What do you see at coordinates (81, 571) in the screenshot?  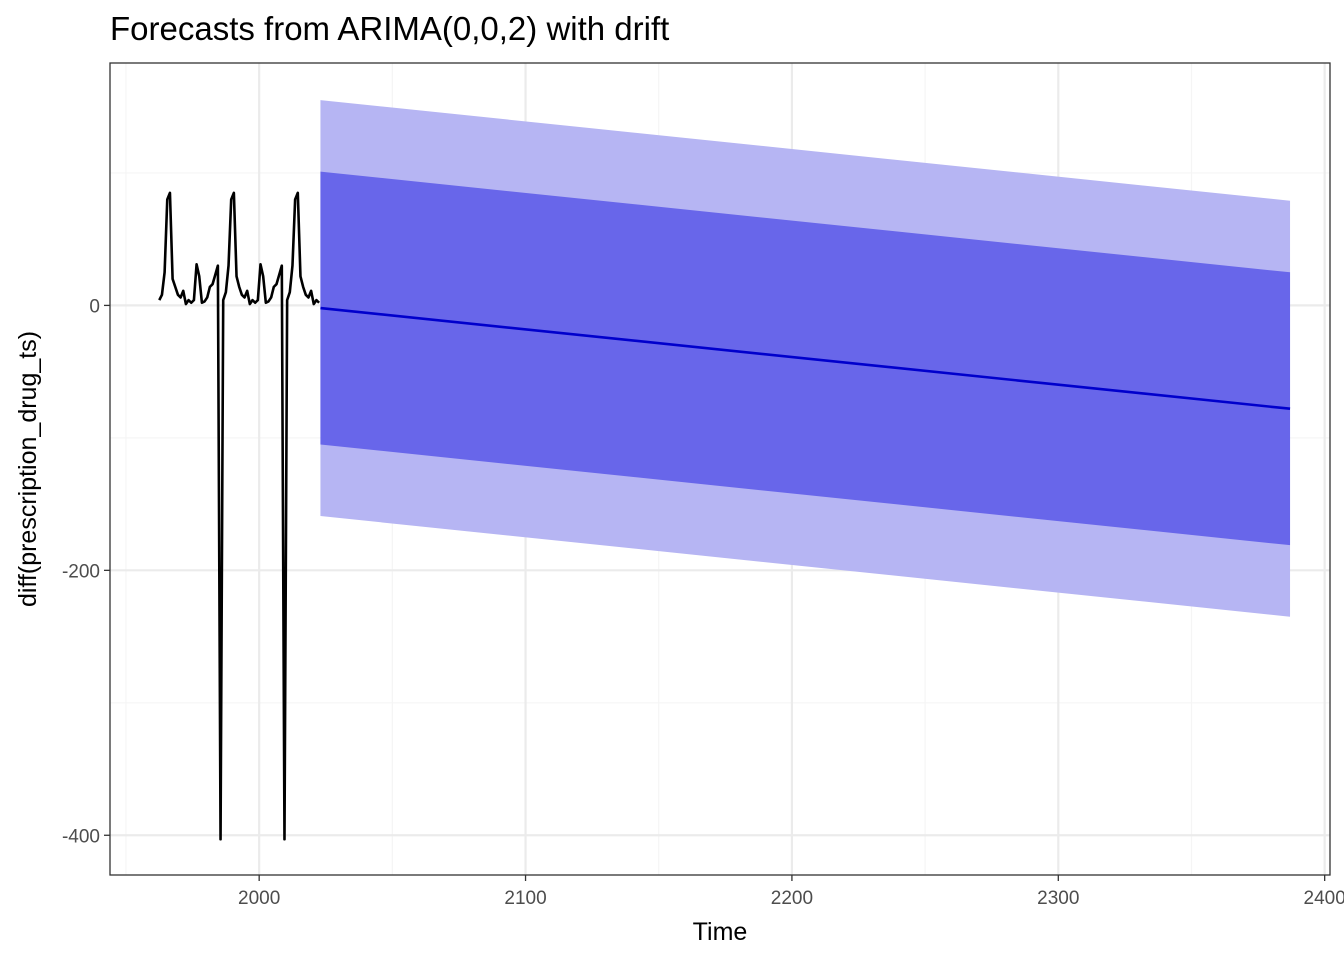 I see `y-tick-label: -200` at bounding box center [81, 571].